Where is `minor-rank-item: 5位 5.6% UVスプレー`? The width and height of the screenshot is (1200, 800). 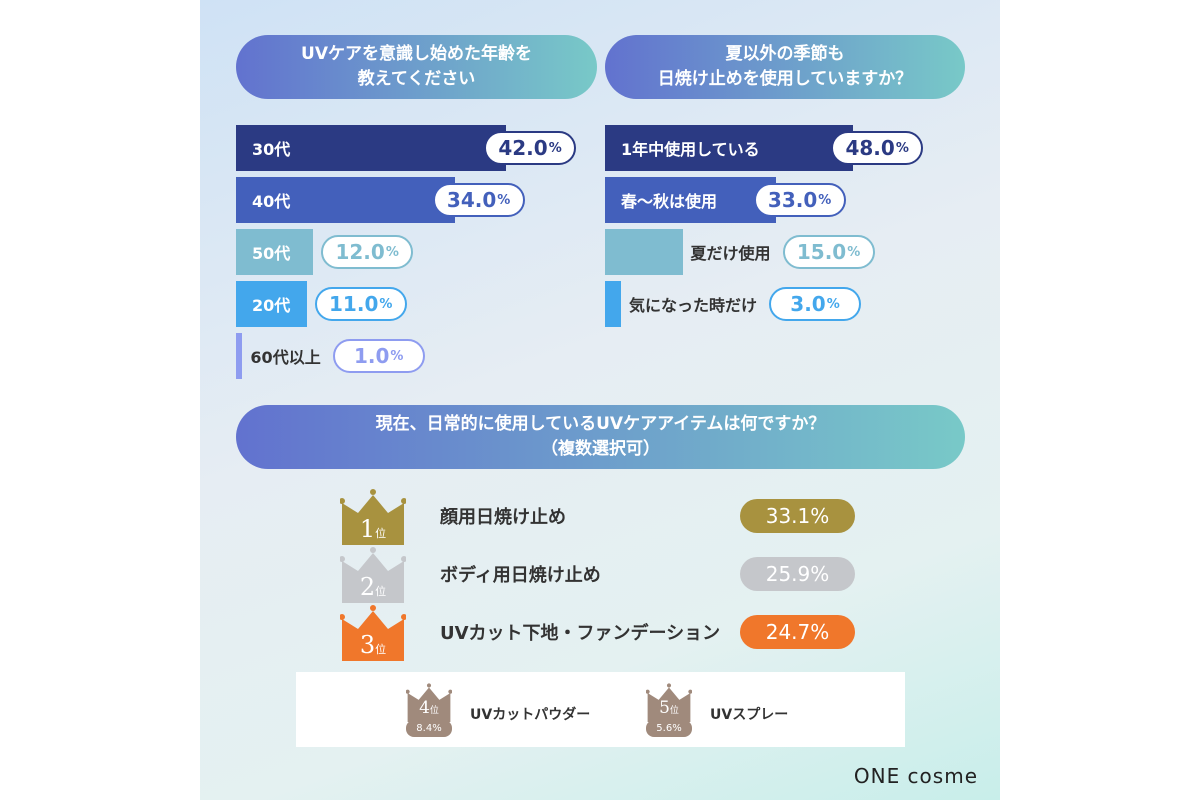
minor-rank-item: 5位 5.6% UVスプレー is located at coordinates (717, 710).